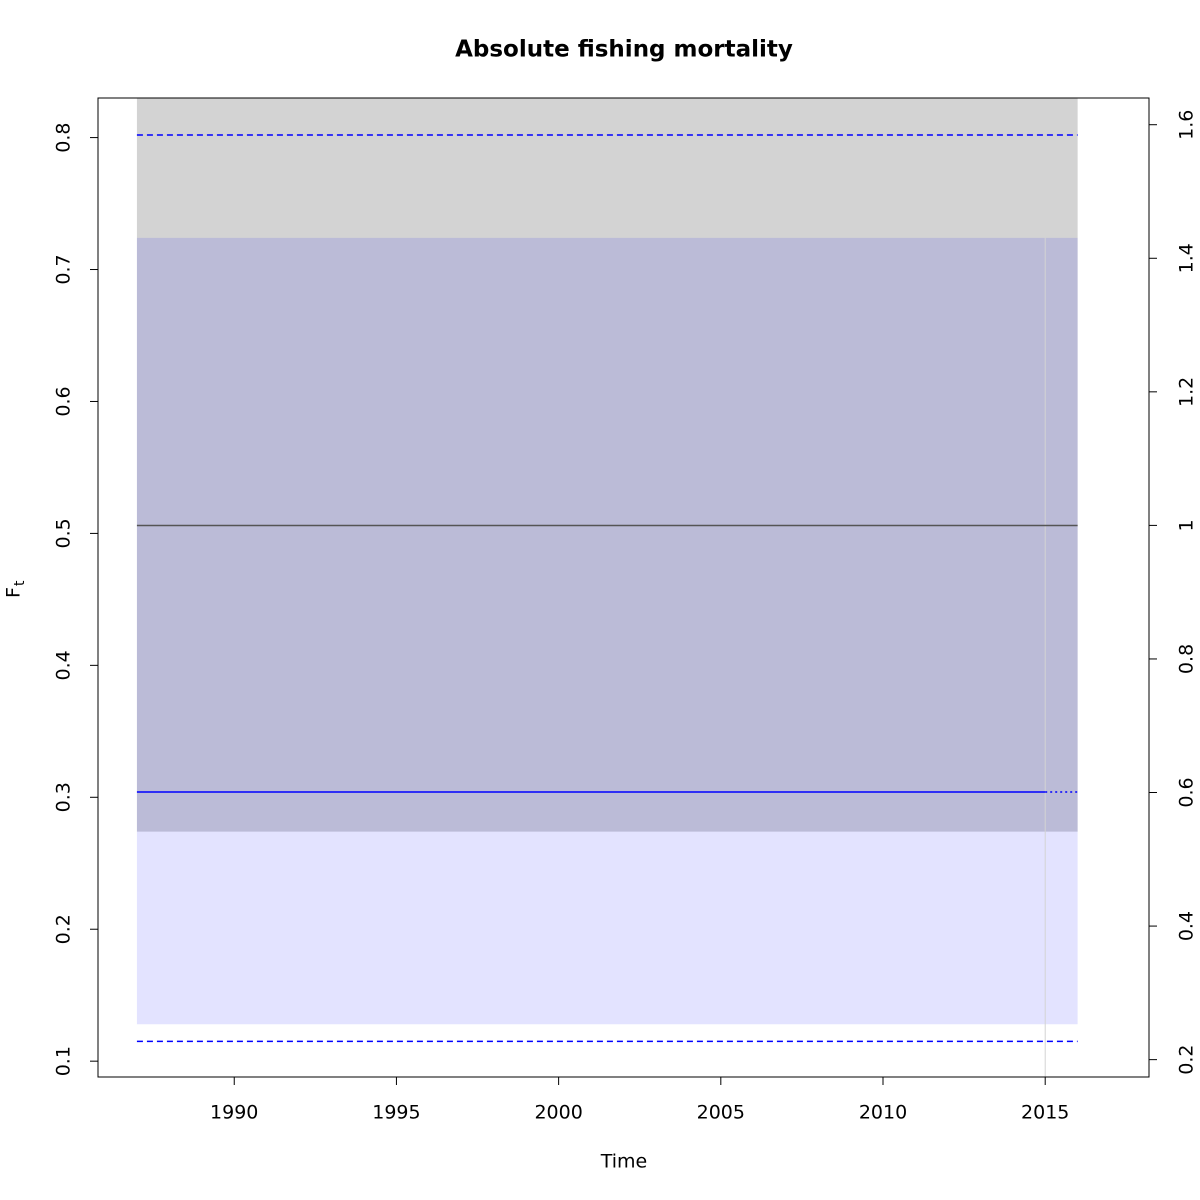 The image size is (1200, 1200). I want to click on y2-tick-label: 1, so click(1187, 525).